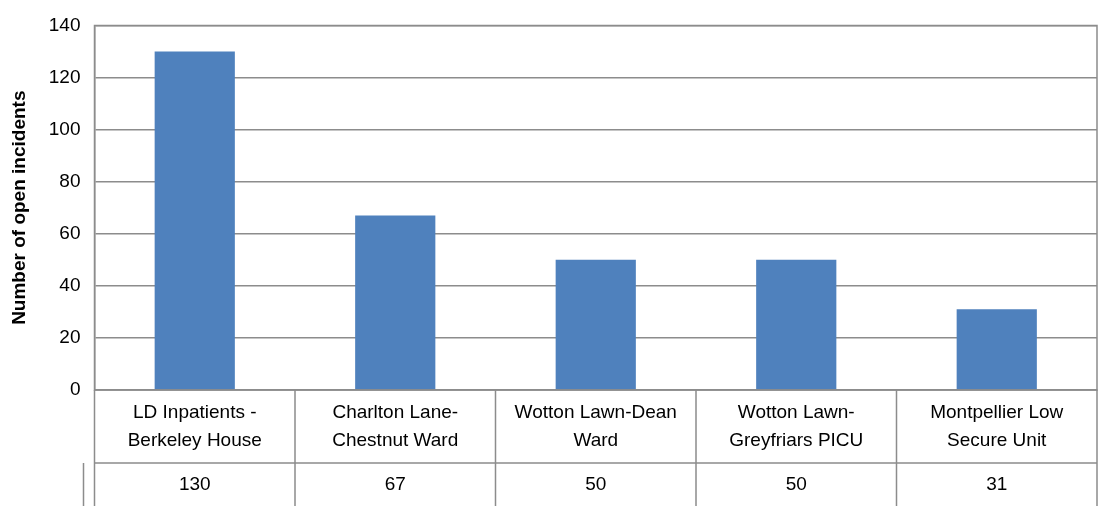 The height and width of the screenshot is (506, 1099). I want to click on y-tick-label: 20, so click(70, 337).